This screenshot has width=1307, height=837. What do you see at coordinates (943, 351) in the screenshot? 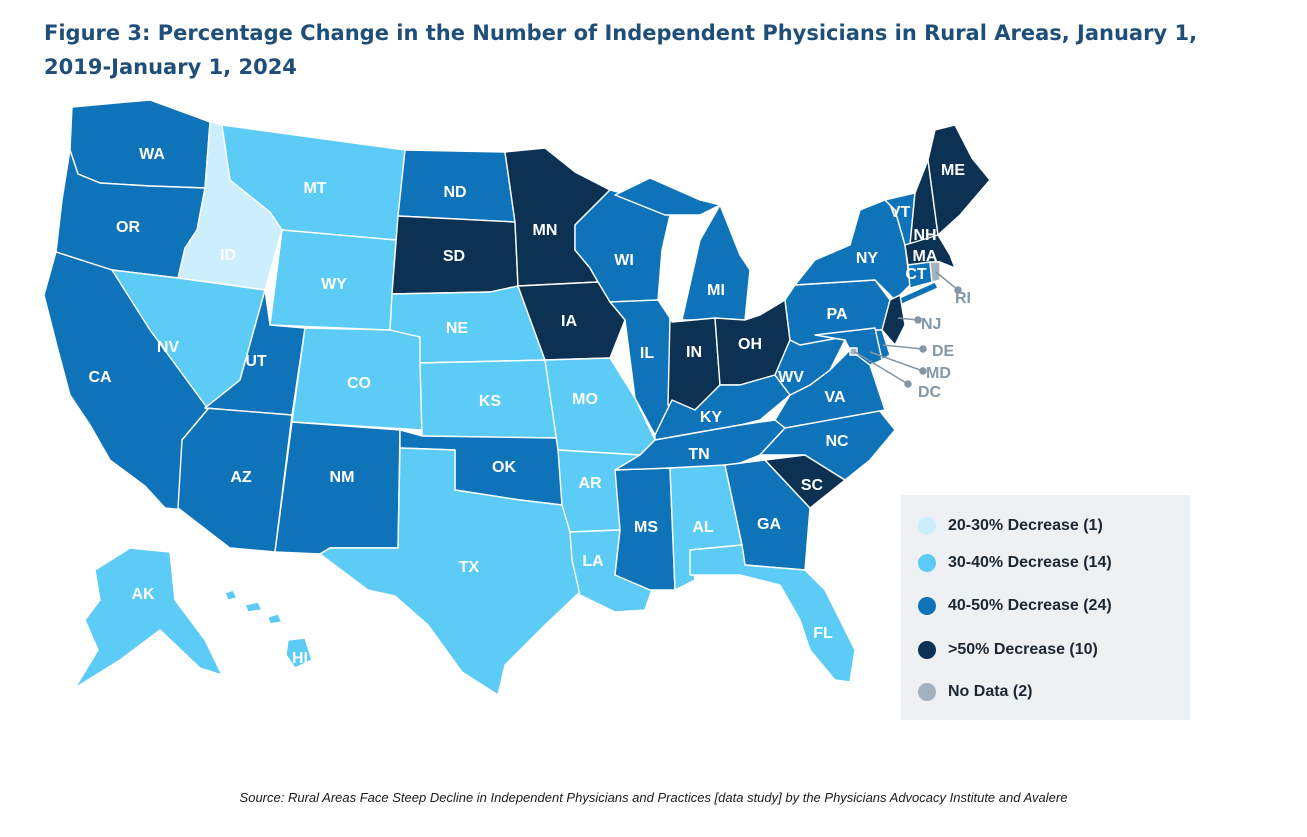
I see `state-label-DE: DE` at bounding box center [943, 351].